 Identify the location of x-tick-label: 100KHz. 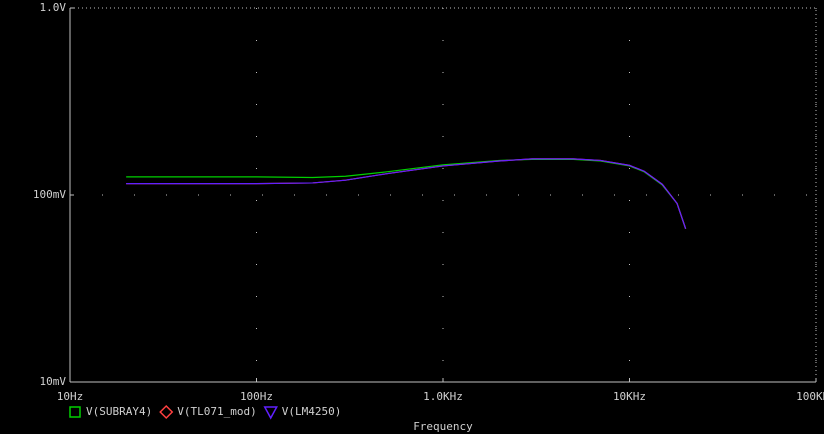
(810, 396).